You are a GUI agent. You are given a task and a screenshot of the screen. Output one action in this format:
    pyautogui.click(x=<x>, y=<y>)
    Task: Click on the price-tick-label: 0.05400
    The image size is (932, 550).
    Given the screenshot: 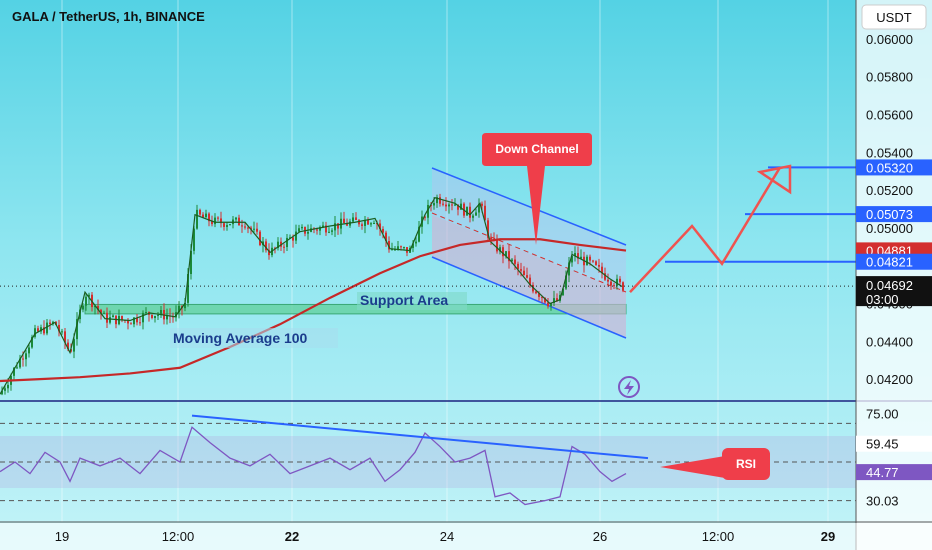 What is the action you would take?
    pyautogui.click(x=889, y=152)
    